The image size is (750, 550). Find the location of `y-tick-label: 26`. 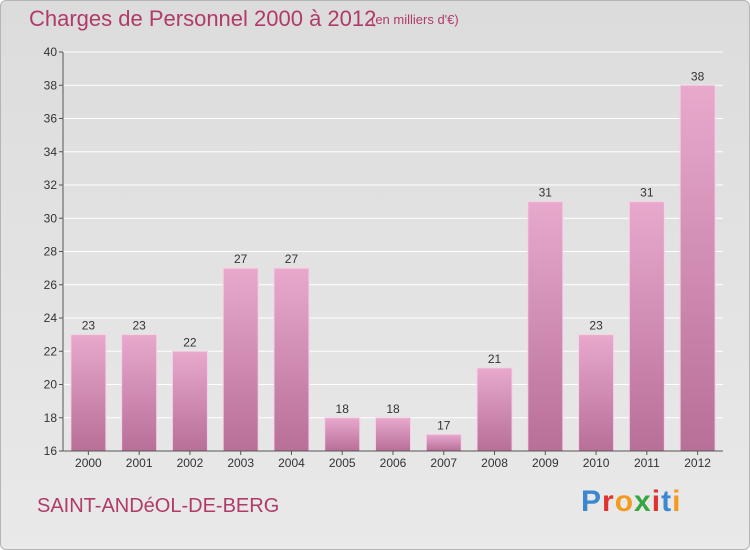

y-tick-label: 26 is located at coordinates (51, 285).